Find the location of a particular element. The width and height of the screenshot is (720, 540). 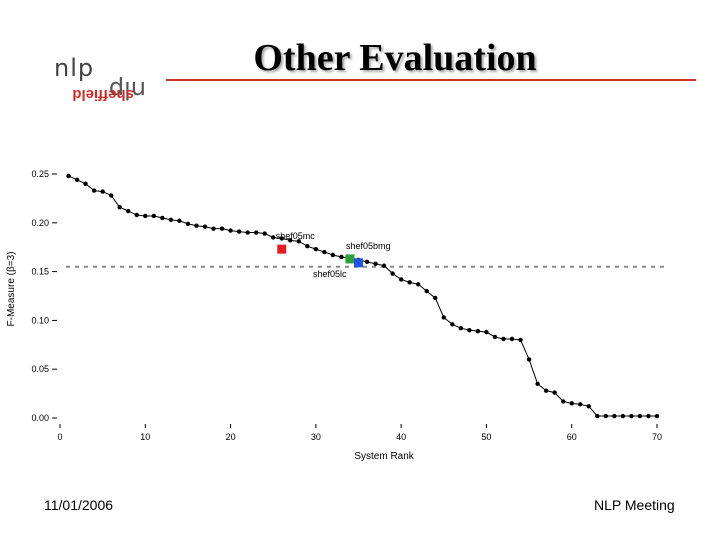

y-tick-label: 0.05 is located at coordinates (40, 369).